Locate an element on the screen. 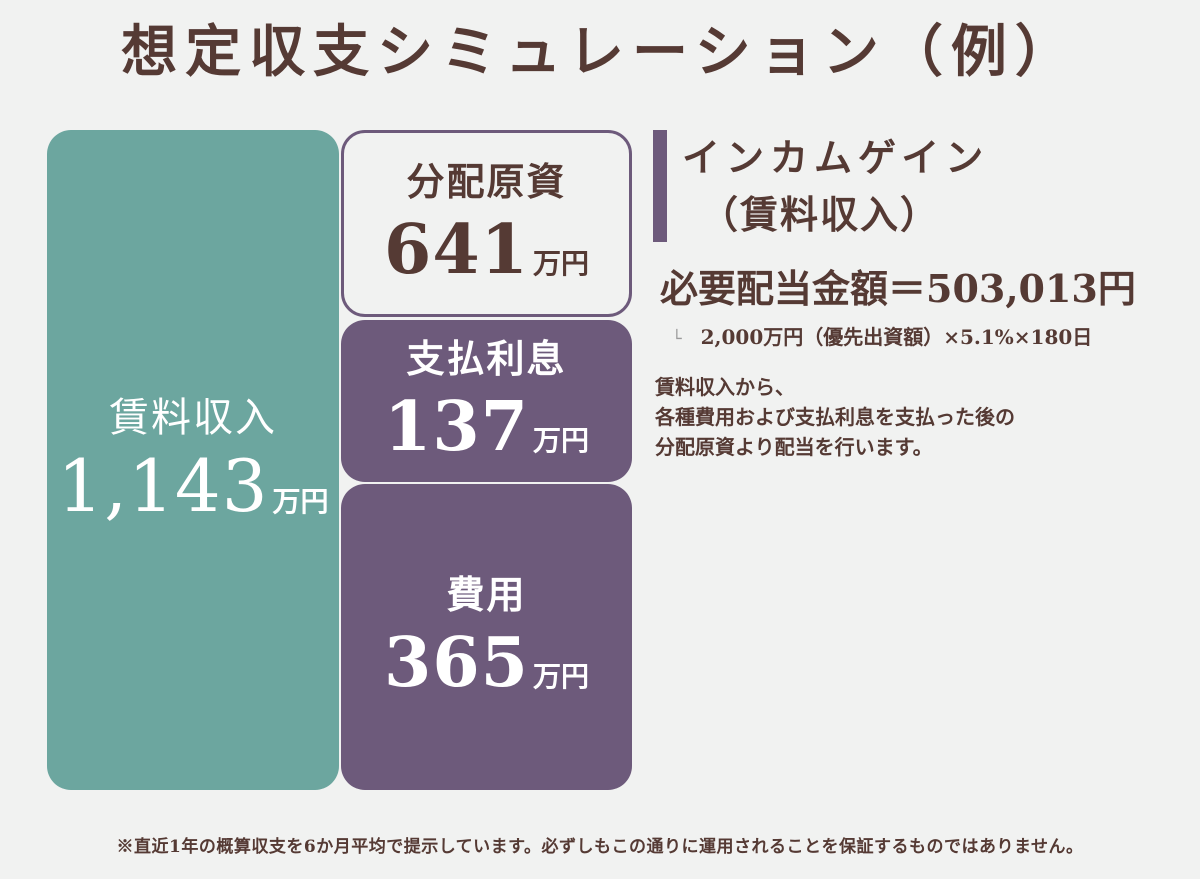  interest-payment-label: 支払利息 is located at coordinates (486, 358).